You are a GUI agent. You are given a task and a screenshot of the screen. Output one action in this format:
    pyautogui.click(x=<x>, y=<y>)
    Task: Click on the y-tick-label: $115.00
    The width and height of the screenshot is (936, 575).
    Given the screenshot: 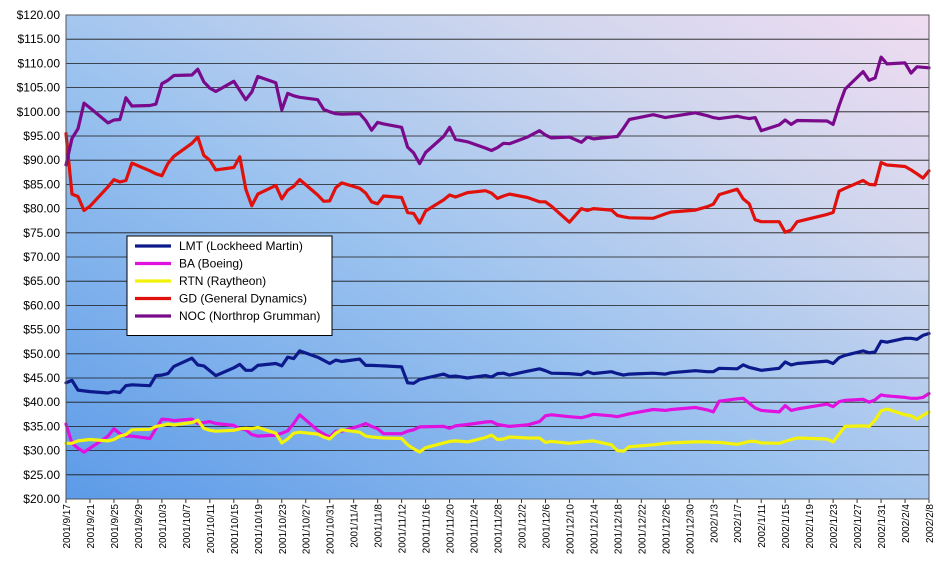 What is the action you would take?
    pyautogui.click(x=39, y=39)
    